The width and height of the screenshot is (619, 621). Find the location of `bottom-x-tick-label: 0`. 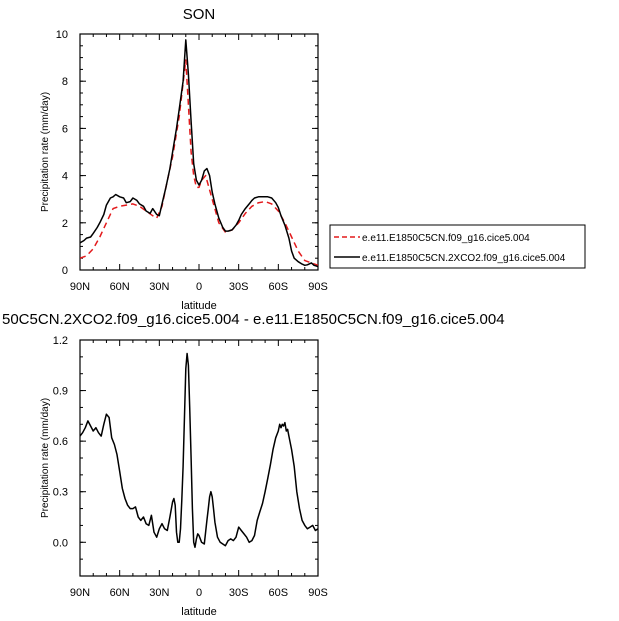

bottom-x-tick-label: 0 is located at coordinates (199, 593).